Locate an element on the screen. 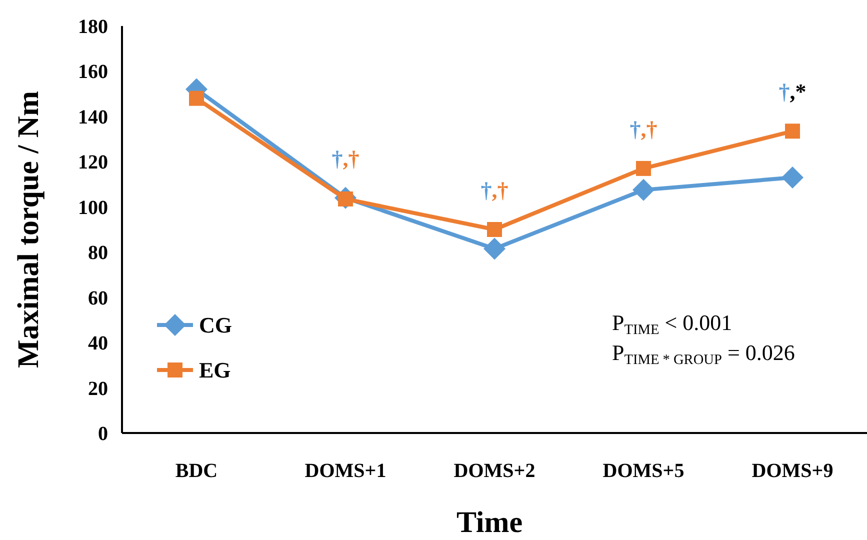 The width and height of the screenshot is (867, 540). y-tick-label: 120 is located at coordinates (93, 163).